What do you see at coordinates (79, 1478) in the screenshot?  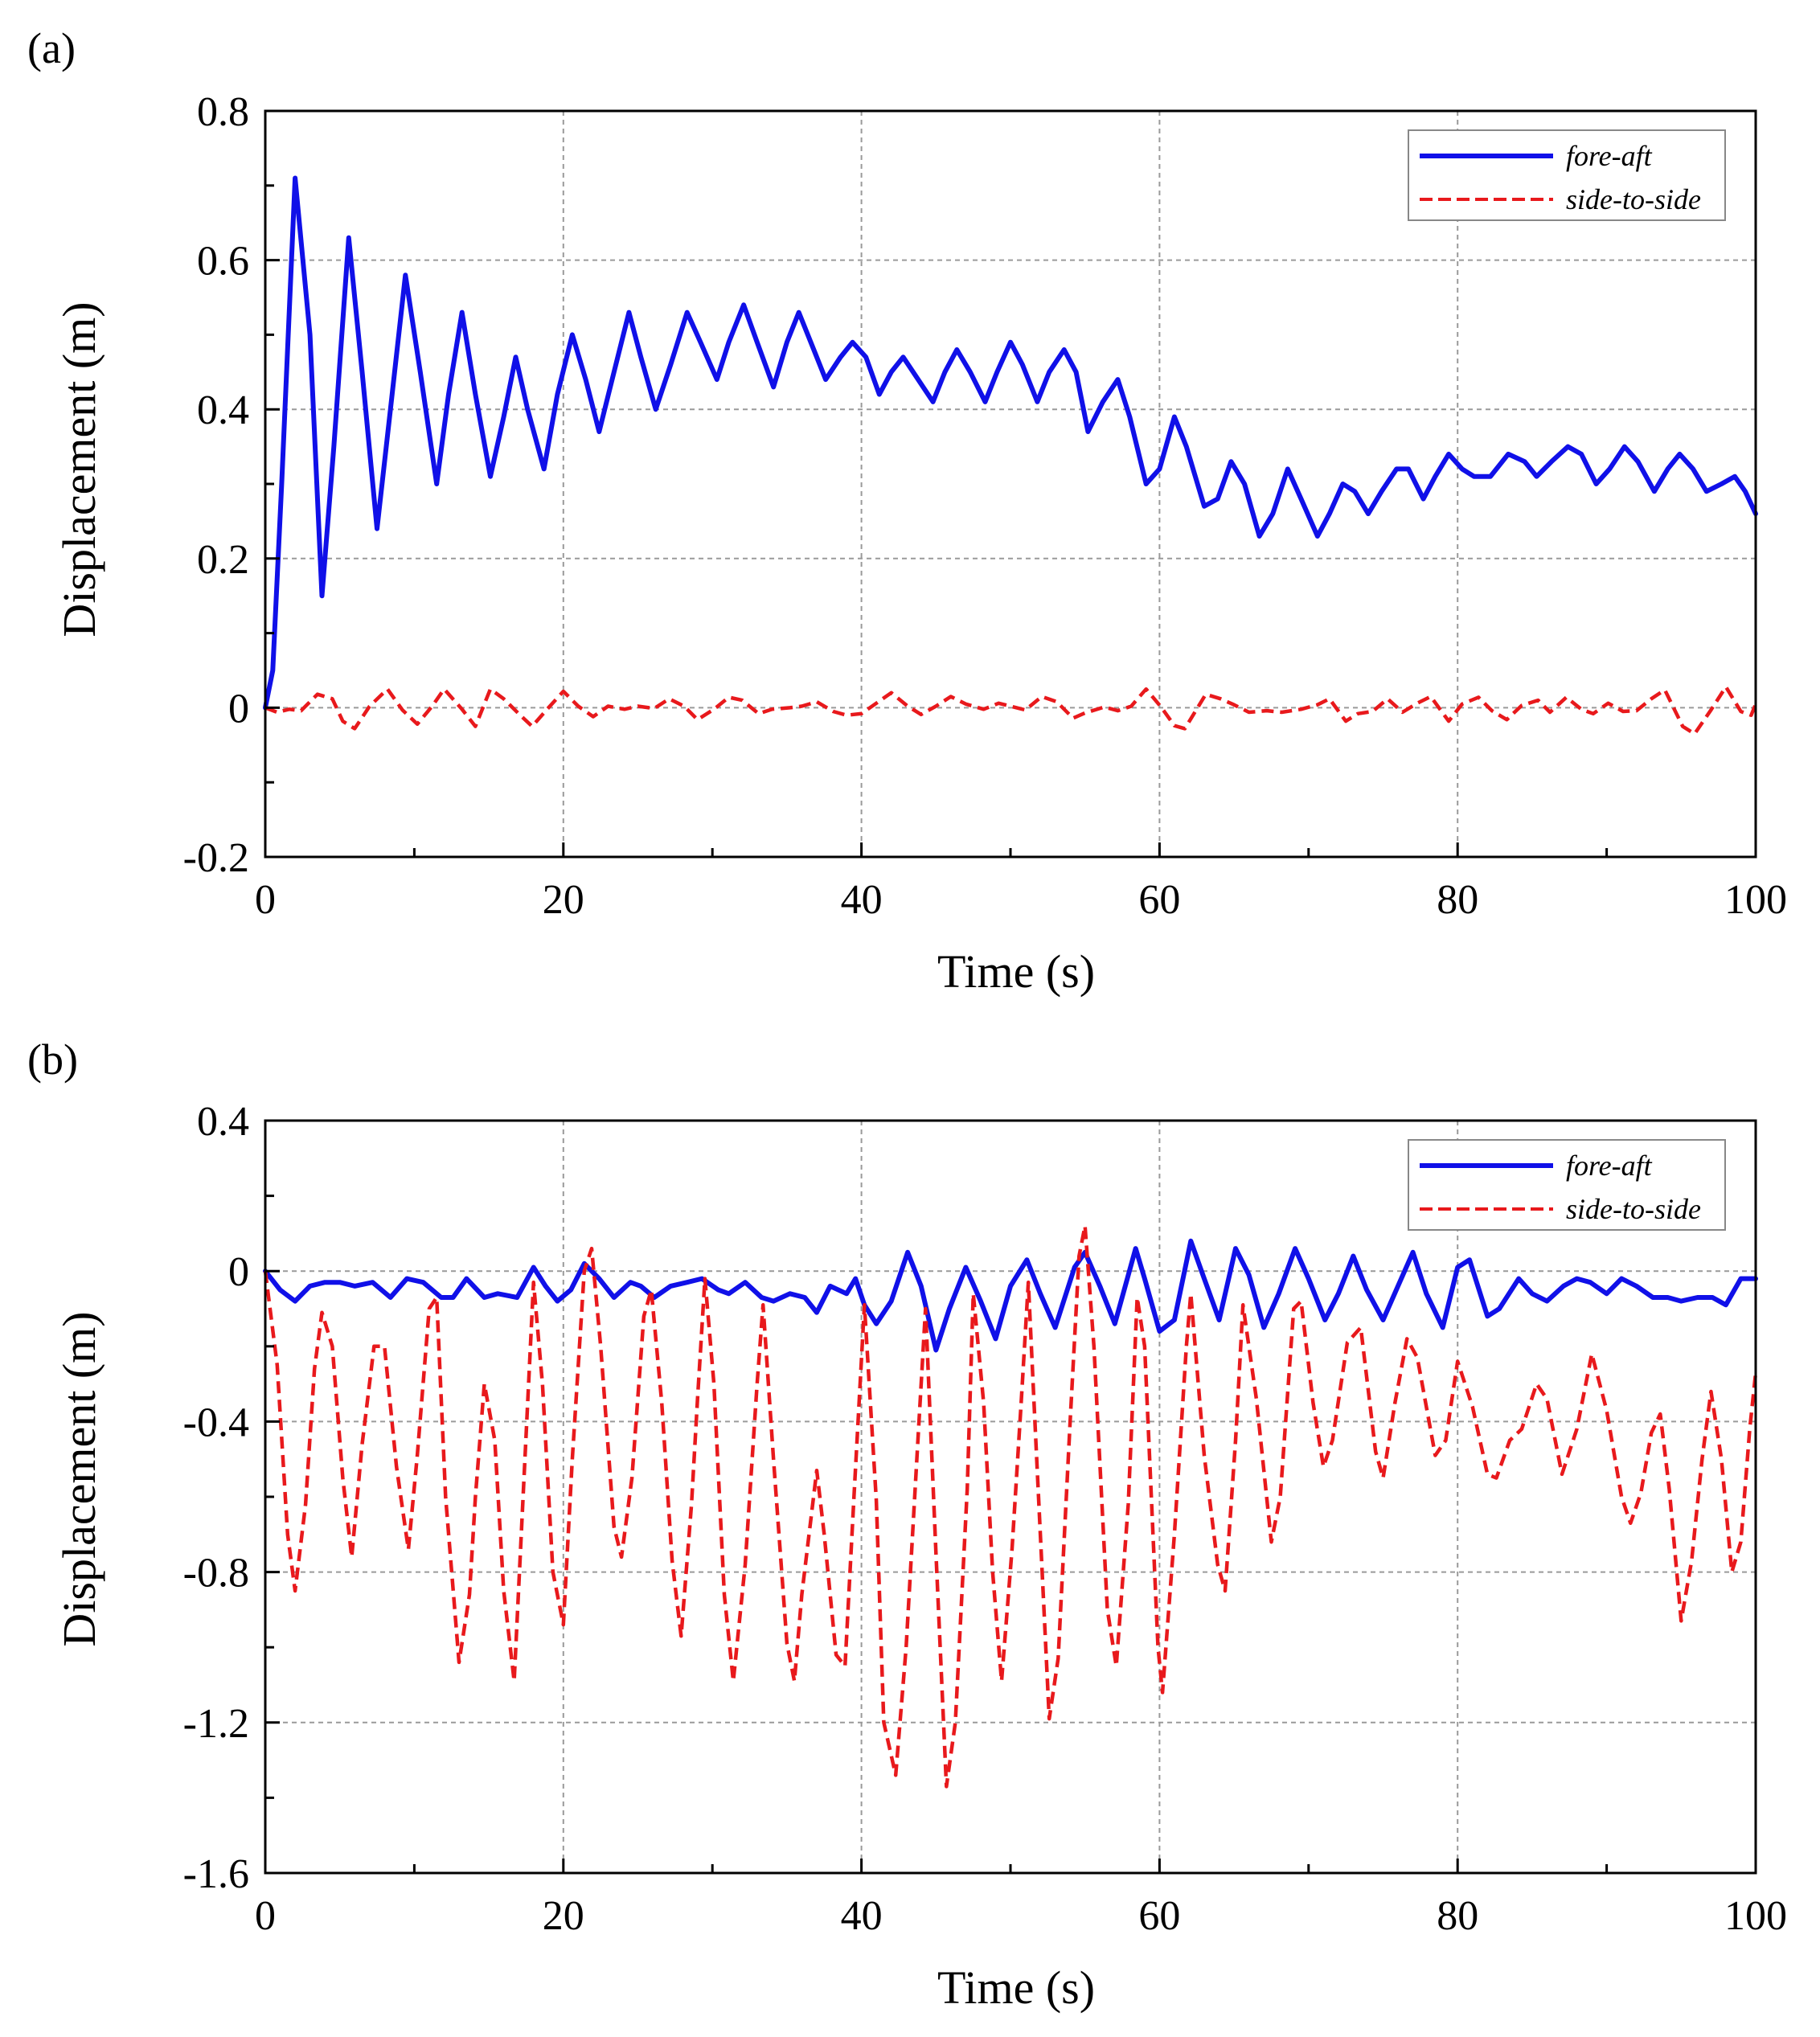 I see `panel-b-y-axis-label: Displacement (m)` at bounding box center [79, 1478].